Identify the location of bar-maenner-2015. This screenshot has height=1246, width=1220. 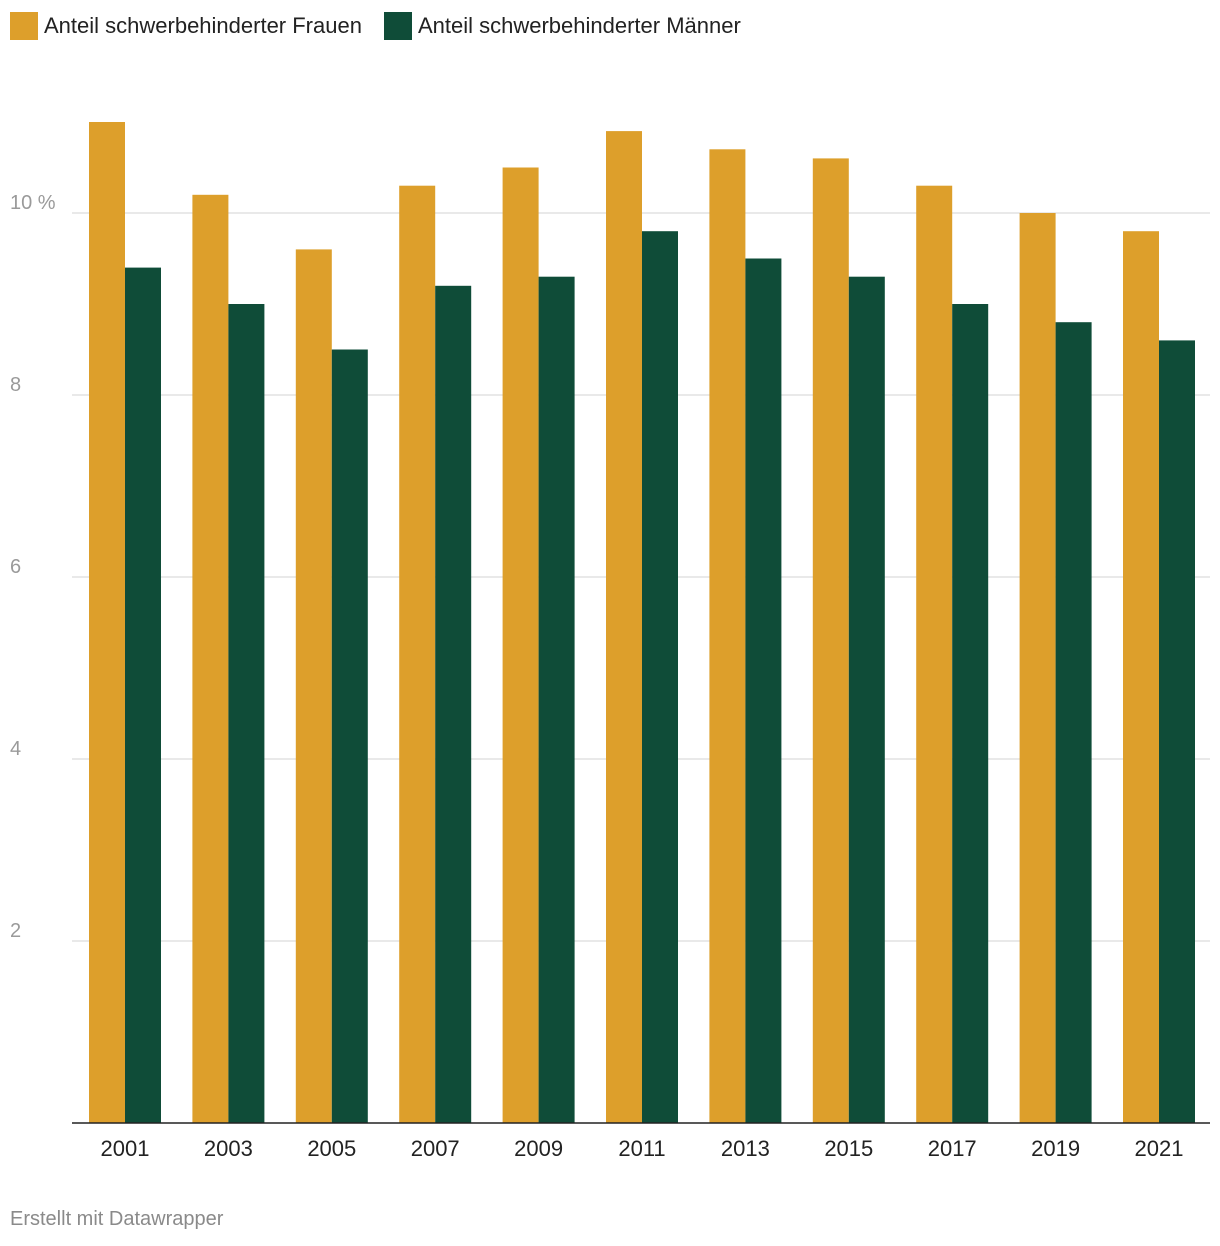
(866, 699).